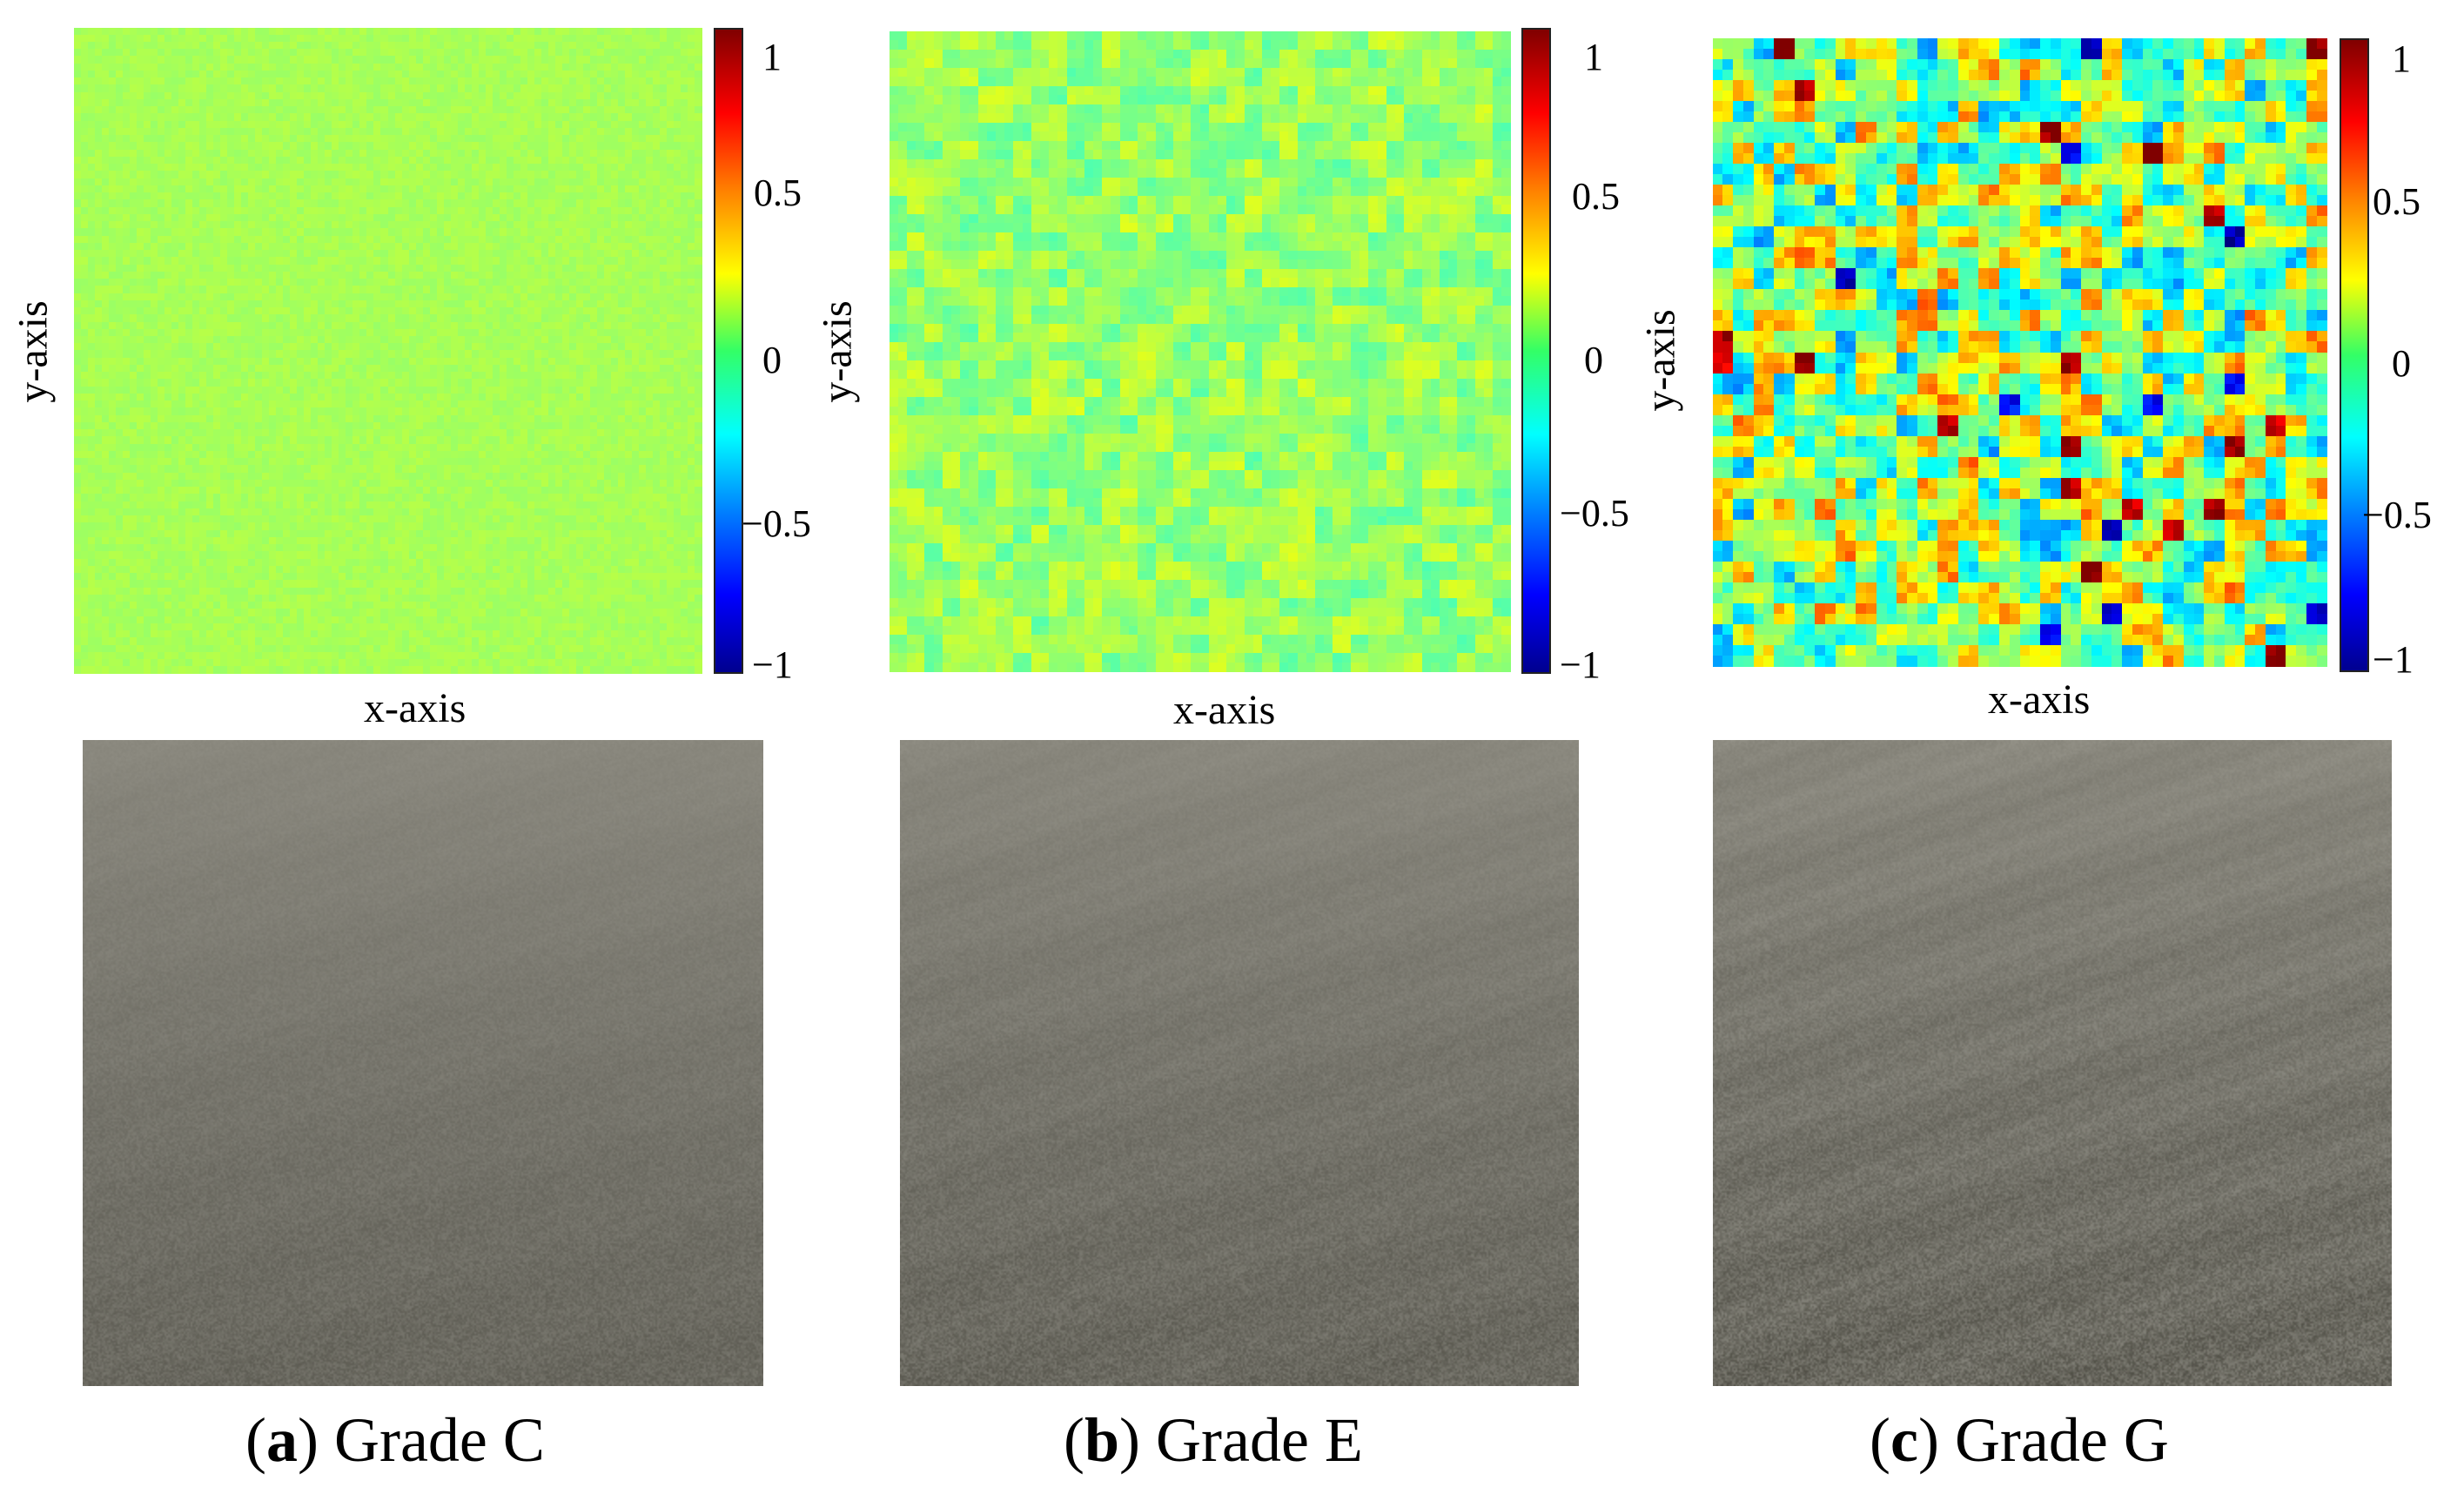 This screenshot has width=2464, height=1494. Describe the element at coordinates (2396, 201) in the screenshot. I see `colorbar-c-tick-0.5: 0.5` at that location.